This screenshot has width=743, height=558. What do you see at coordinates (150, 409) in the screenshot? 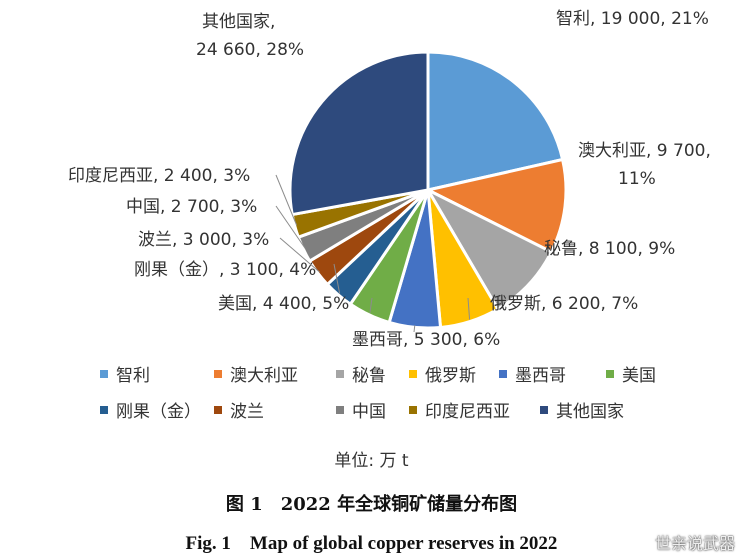
I see `legend-item-drc: 刚果（金）` at bounding box center [150, 409].